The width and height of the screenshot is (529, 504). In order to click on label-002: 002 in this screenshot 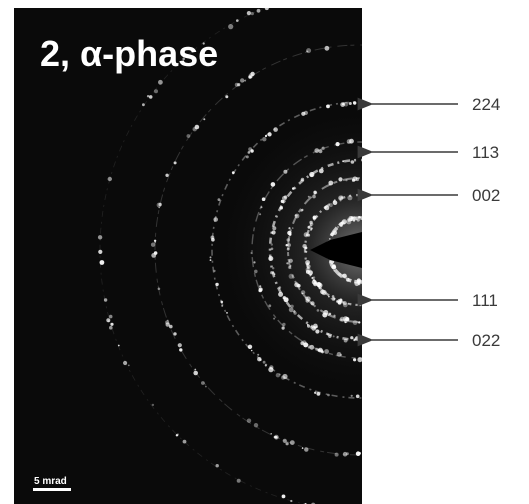, I will do `click(486, 195)`.